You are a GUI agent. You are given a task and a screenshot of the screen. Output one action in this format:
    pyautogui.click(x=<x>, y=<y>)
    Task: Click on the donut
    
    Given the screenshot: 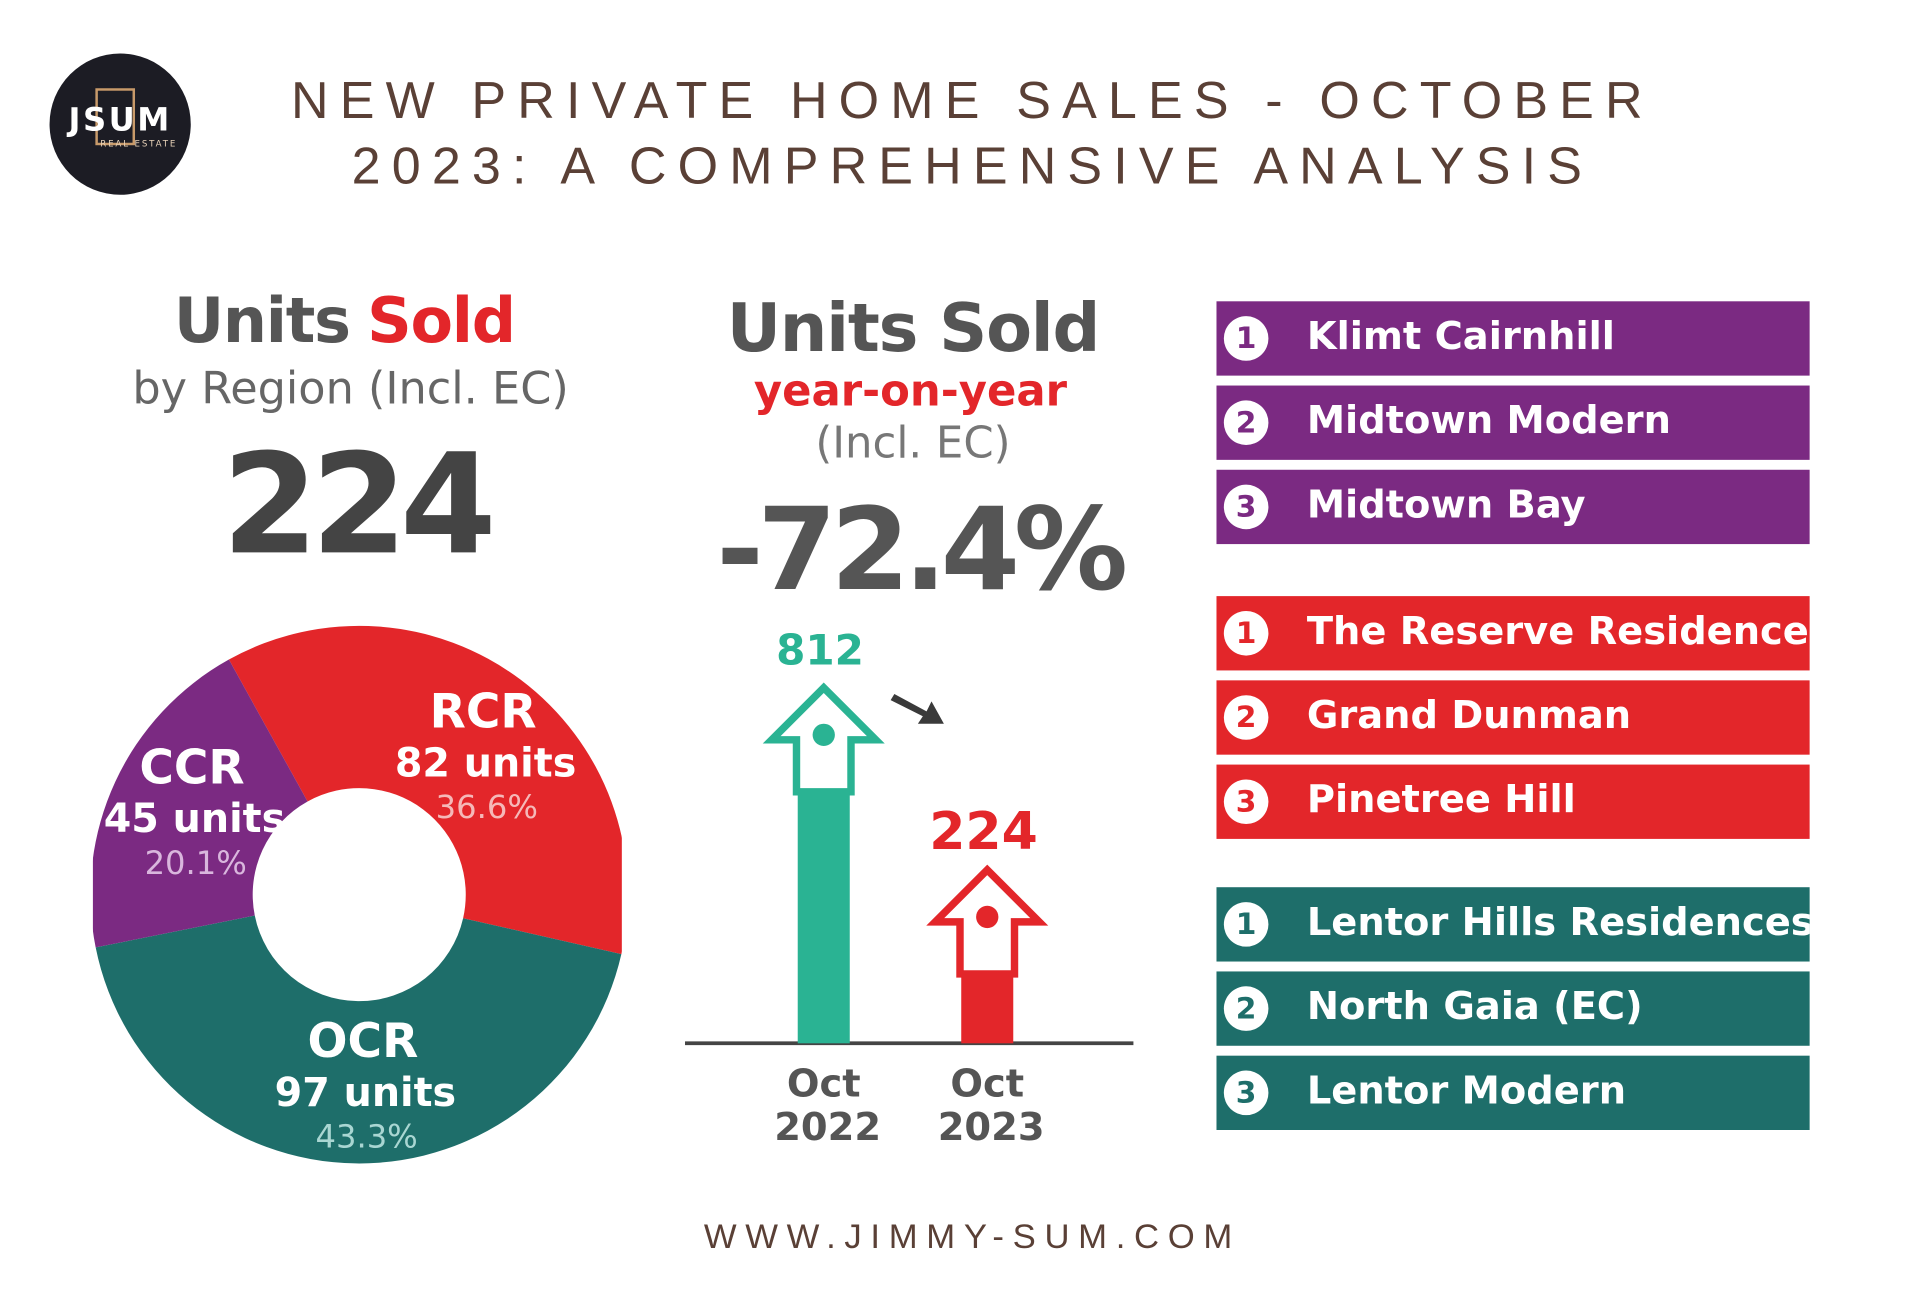 What is the action you would take?
    pyautogui.click(x=357, y=894)
    